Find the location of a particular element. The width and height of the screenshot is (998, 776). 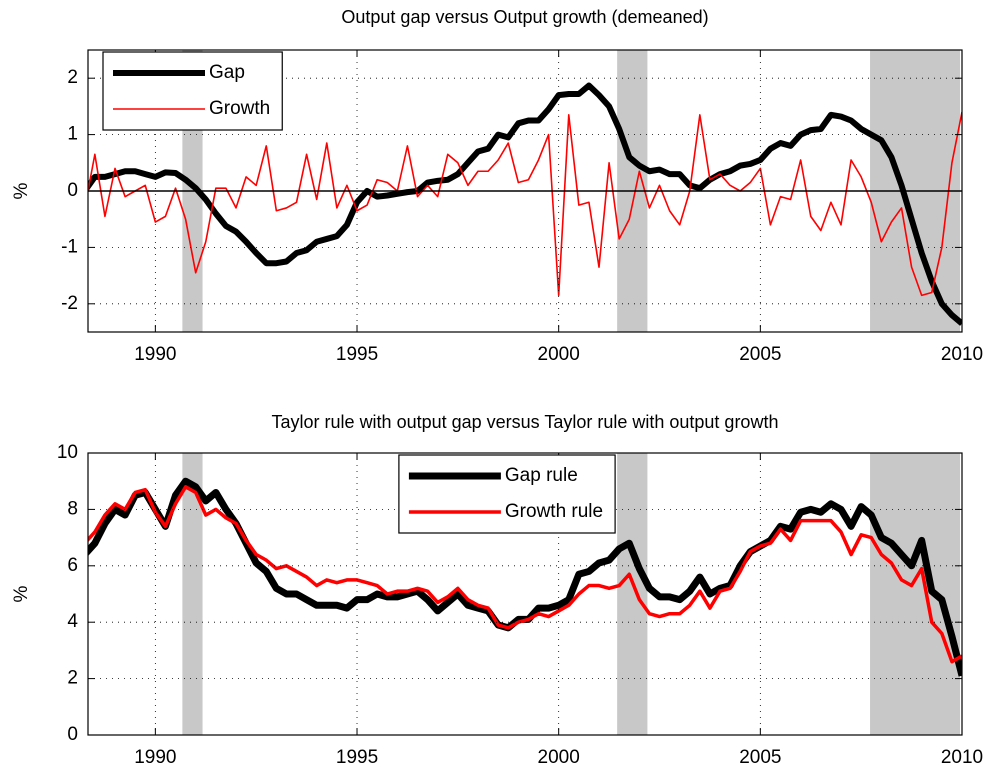

legend-label: Gap is located at coordinates (227, 72).